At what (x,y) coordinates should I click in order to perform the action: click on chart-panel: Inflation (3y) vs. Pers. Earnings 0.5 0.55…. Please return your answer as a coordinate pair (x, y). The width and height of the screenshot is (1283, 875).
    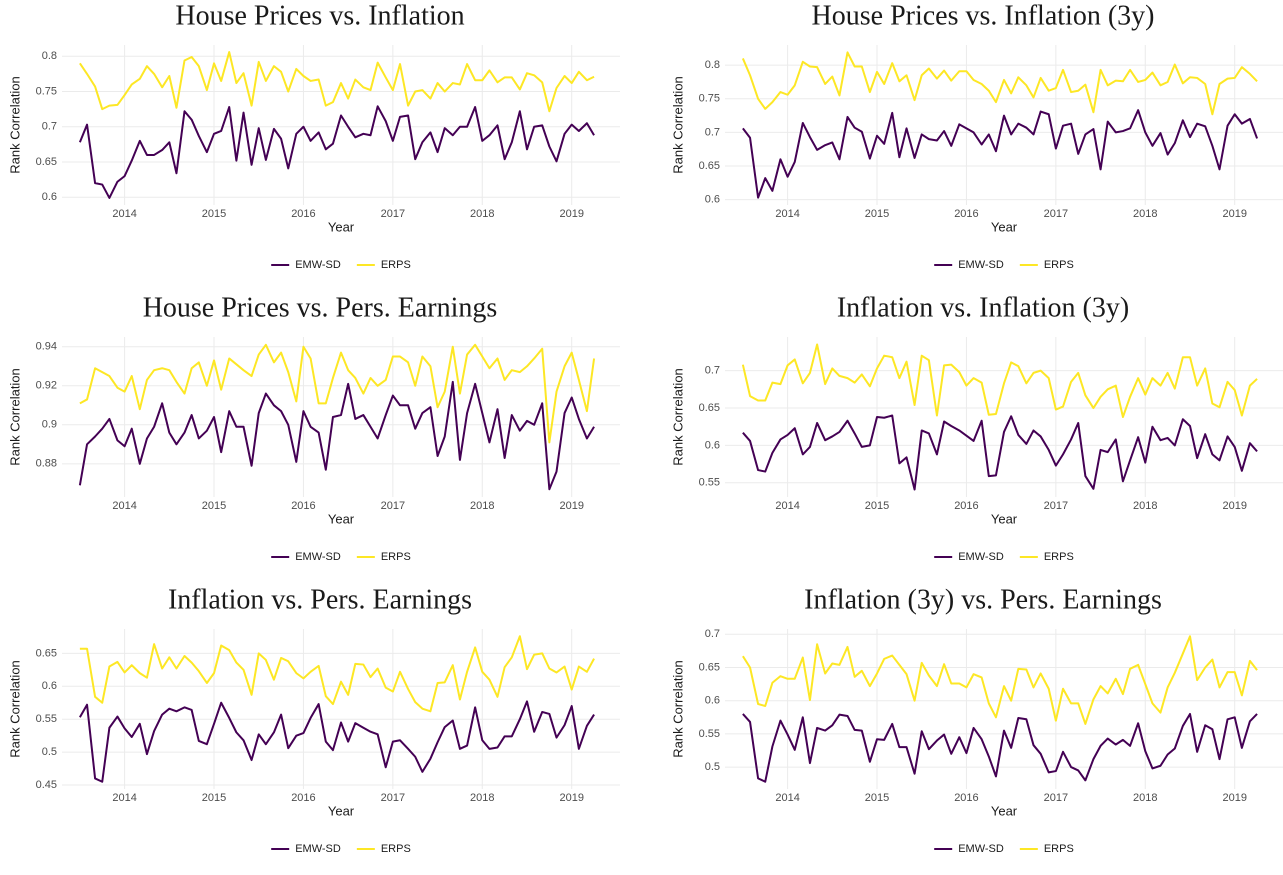
    Looking at the image, I should click on (976, 719).